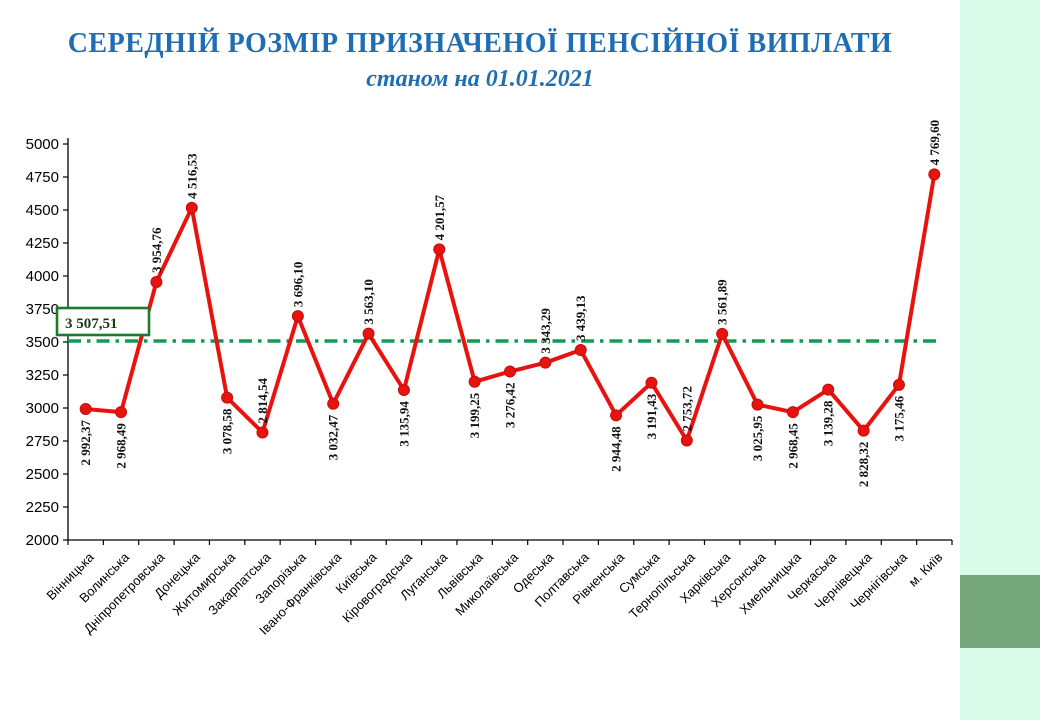  What do you see at coordinates (297, 285) in the screenshot?
I see `data-point-label: 3 696,10` at bounding box center [297, 285].